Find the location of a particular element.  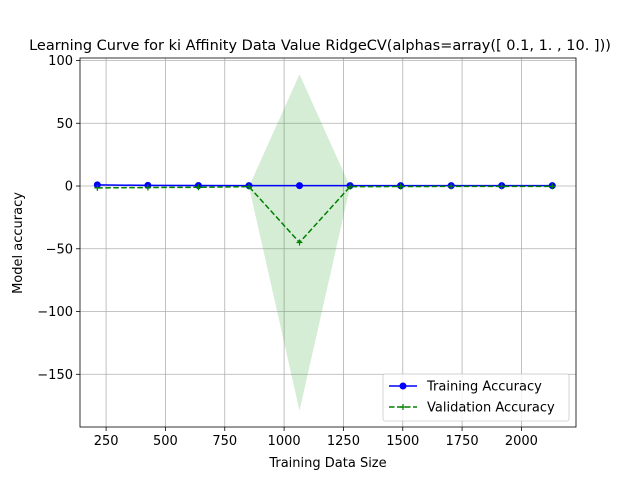

legend-box is located at coordinates (476, 397).